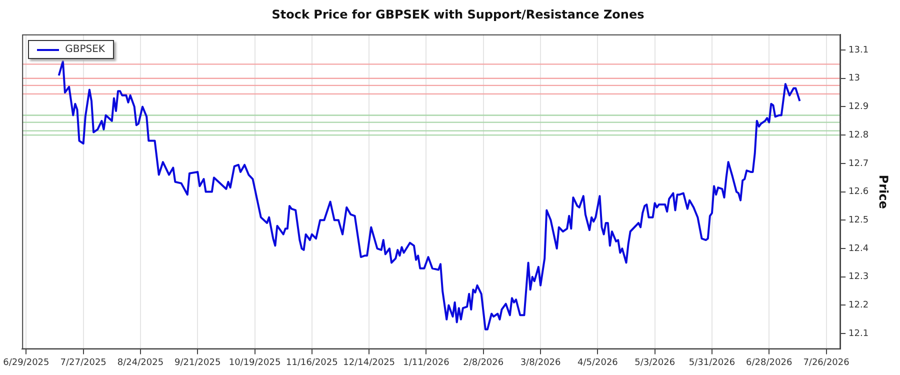  I want to click on y-tick-label: 12.4, so click(858, 249).